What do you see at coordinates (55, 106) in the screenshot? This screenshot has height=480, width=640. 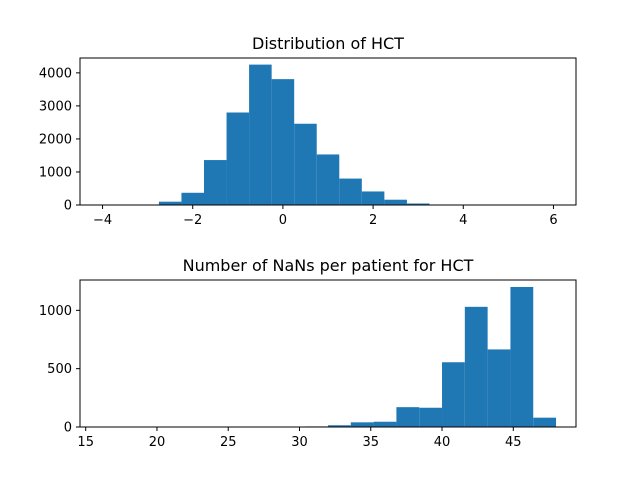 I see `y-tick-label: 3000` at bounding box center [55, 106].